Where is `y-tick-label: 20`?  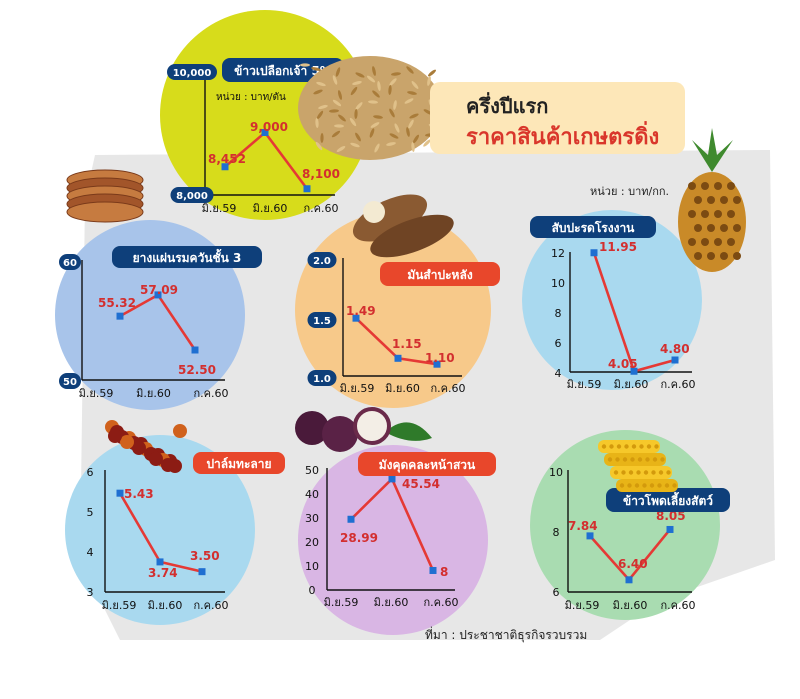 y-tick-label: 20 is located at coordinates (312, 542).